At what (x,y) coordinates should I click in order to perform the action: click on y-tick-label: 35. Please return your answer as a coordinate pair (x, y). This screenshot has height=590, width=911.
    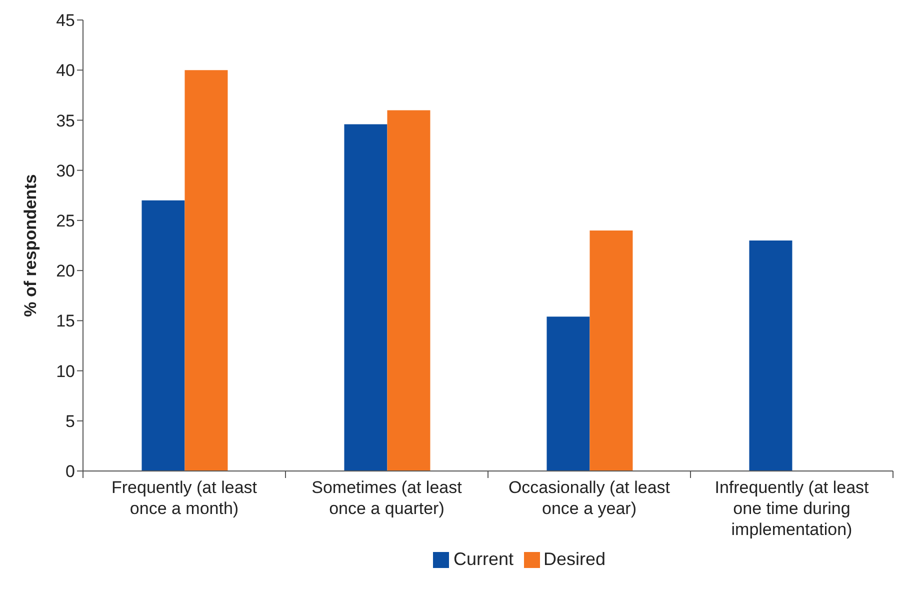
    Looking at the image, I should click on (65, 120).